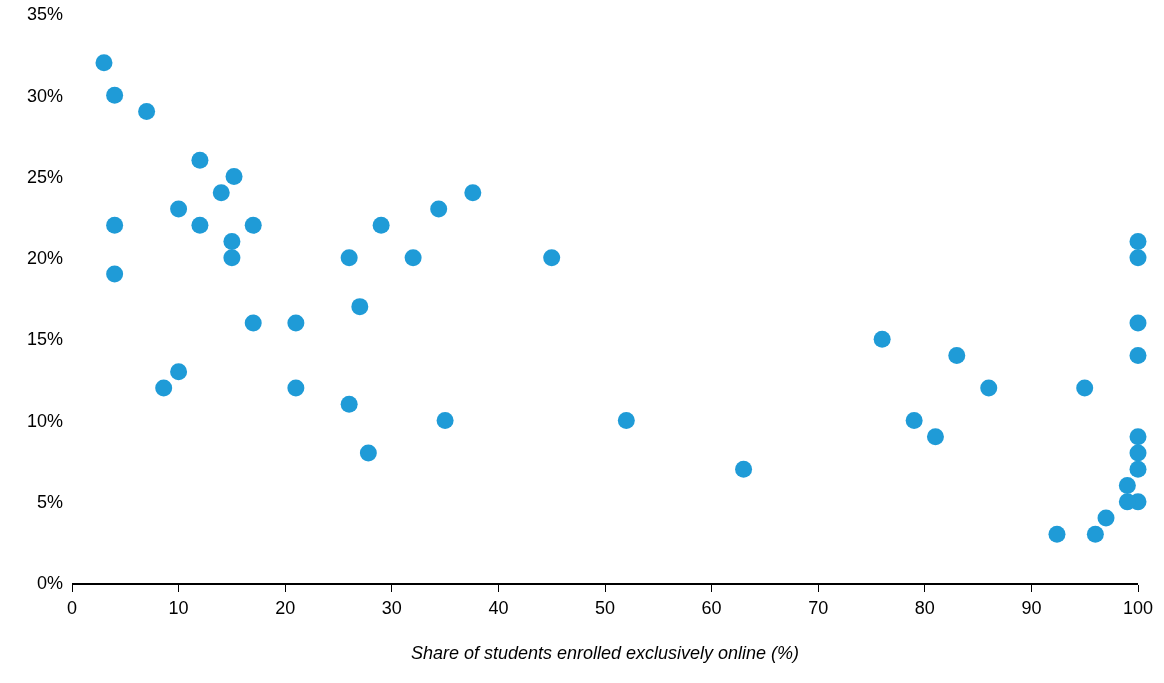 The width and height of the screenshot is (1164, 683). Describe the element at coordinates (44, 95) in the screenshot. I see `y-tick-label: 30%` at that location.